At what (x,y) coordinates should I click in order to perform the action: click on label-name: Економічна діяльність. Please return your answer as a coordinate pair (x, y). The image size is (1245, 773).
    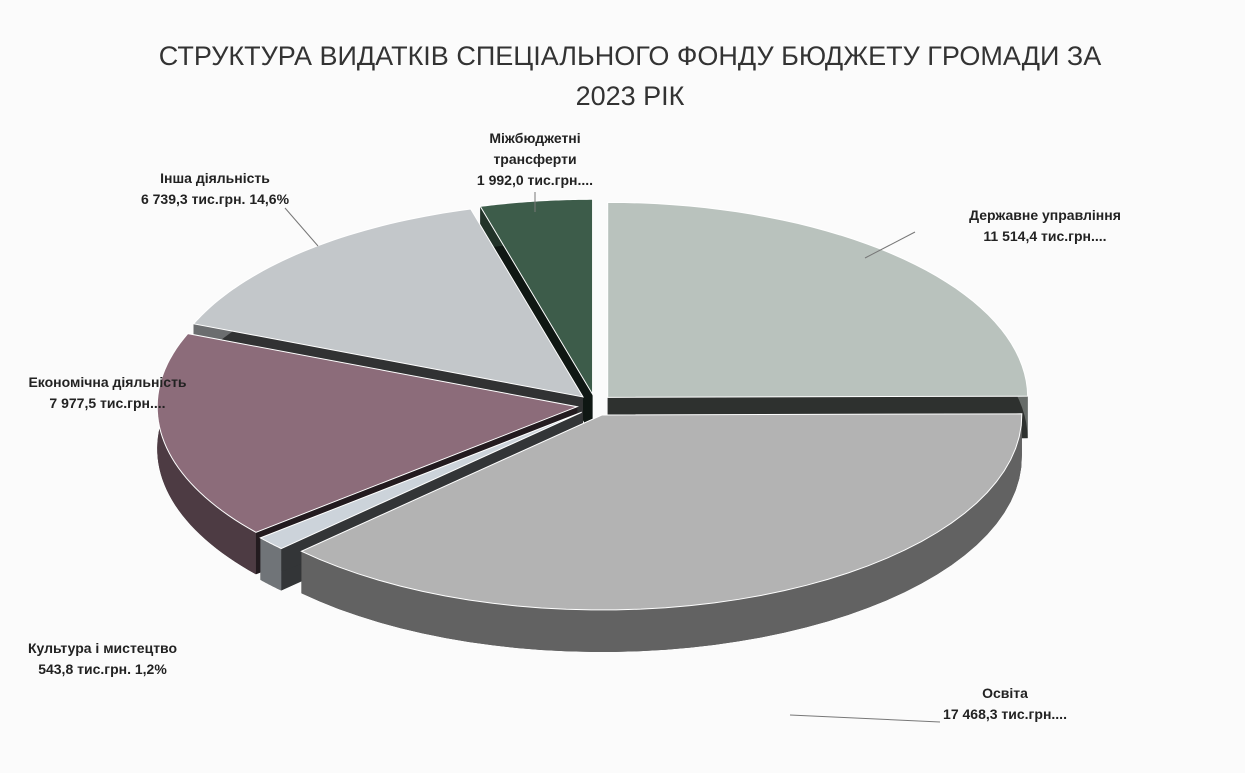
    Looking at the image, I should click on (107, 382).